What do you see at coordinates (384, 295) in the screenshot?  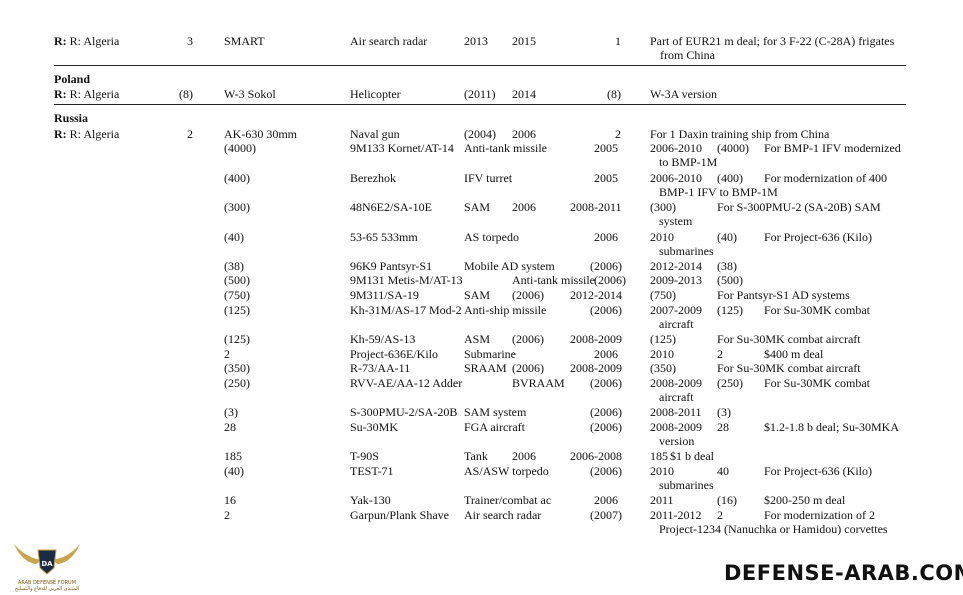 I see `weapon-designation: 9M311/SA-19` at bounding box center [384, 295].